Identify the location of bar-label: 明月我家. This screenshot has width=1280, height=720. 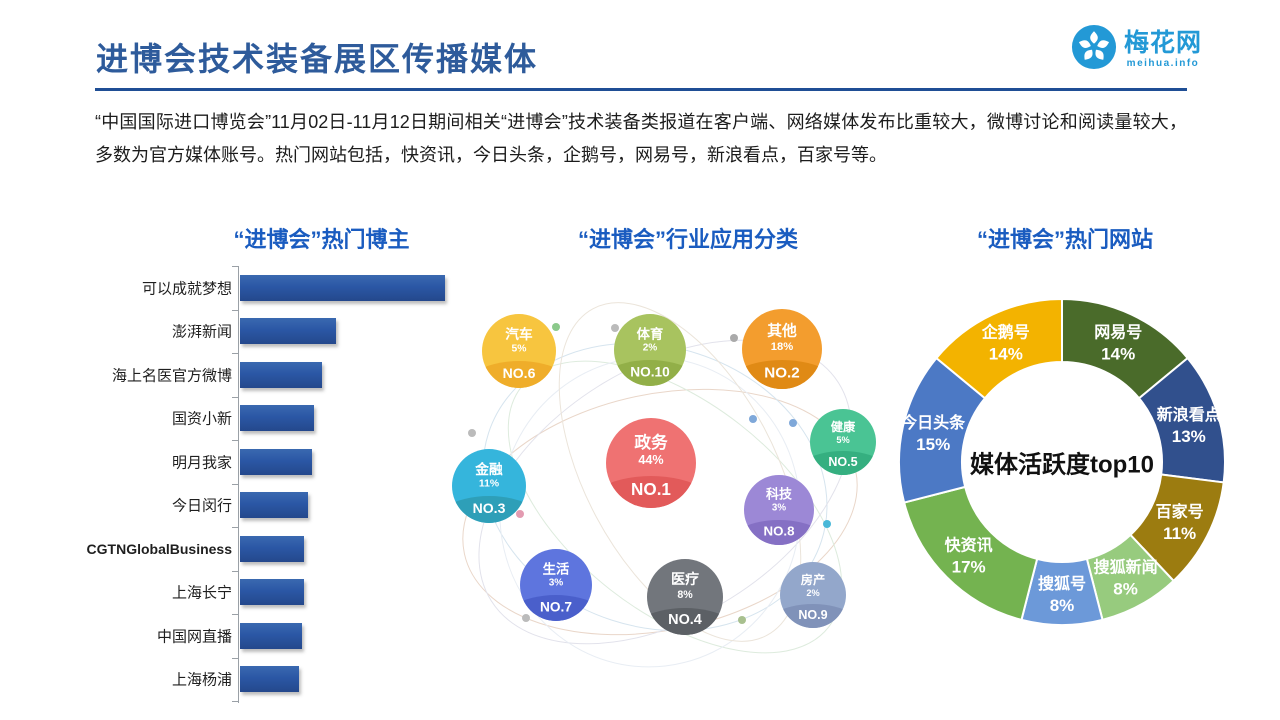
(201, 462).